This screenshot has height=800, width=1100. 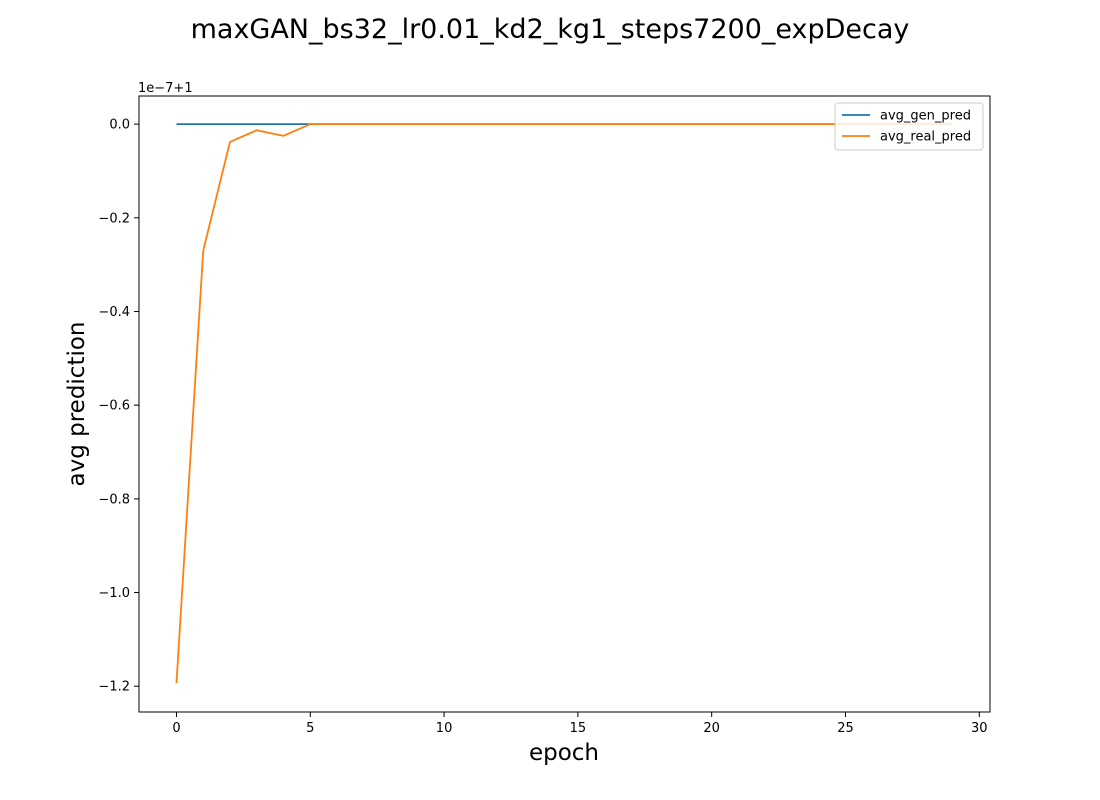 I want to click on y-tick-label: −0.2, so click(x=114, y=218).